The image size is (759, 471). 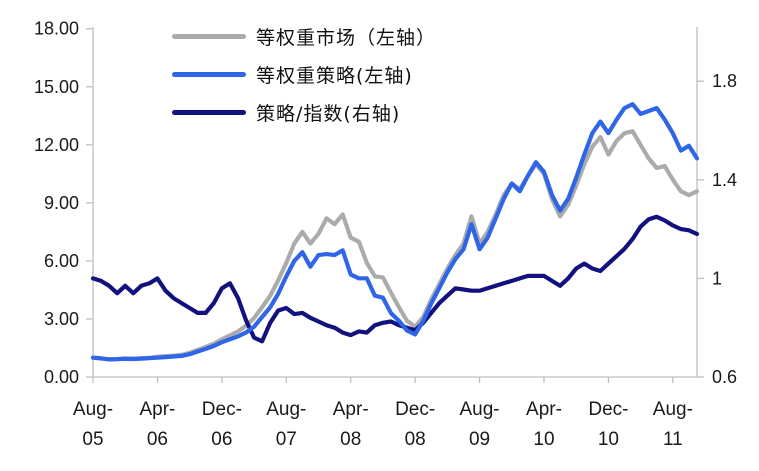 What do you see at coordinates (724, 180) in the screenshot?
I see `right-axis-tick-label: 1.4` at bounding box center [724, 180].